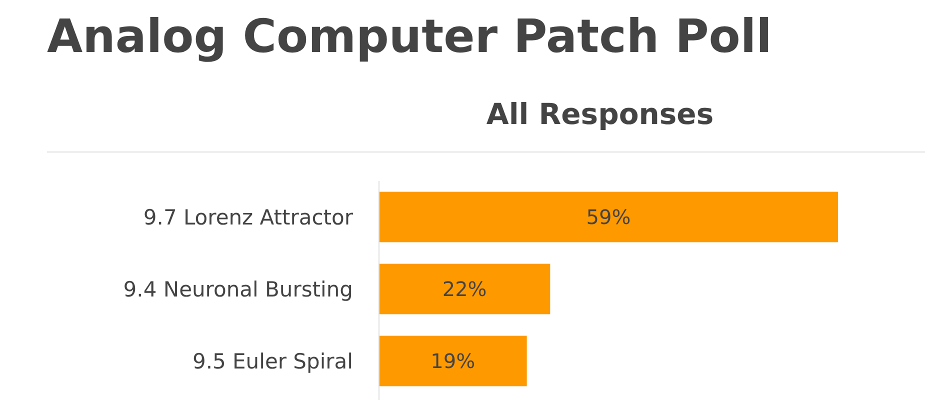  I want to click on data-label: 19%, so click(453, 361).